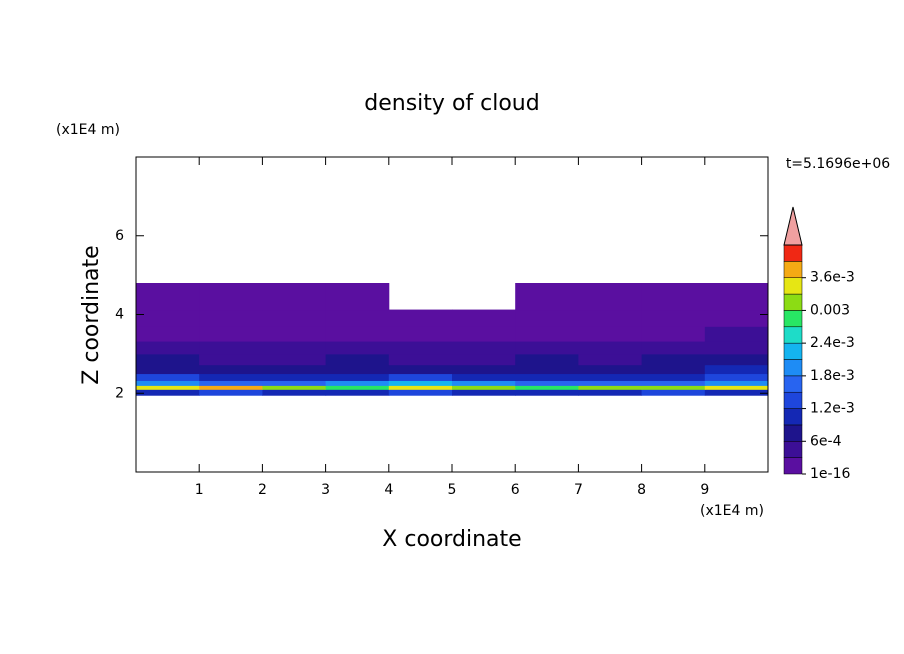  What do you see at coordinates (388, 490) in the screenshot?
I see `x-tick-label: 4` at bounding box center [388, 490].